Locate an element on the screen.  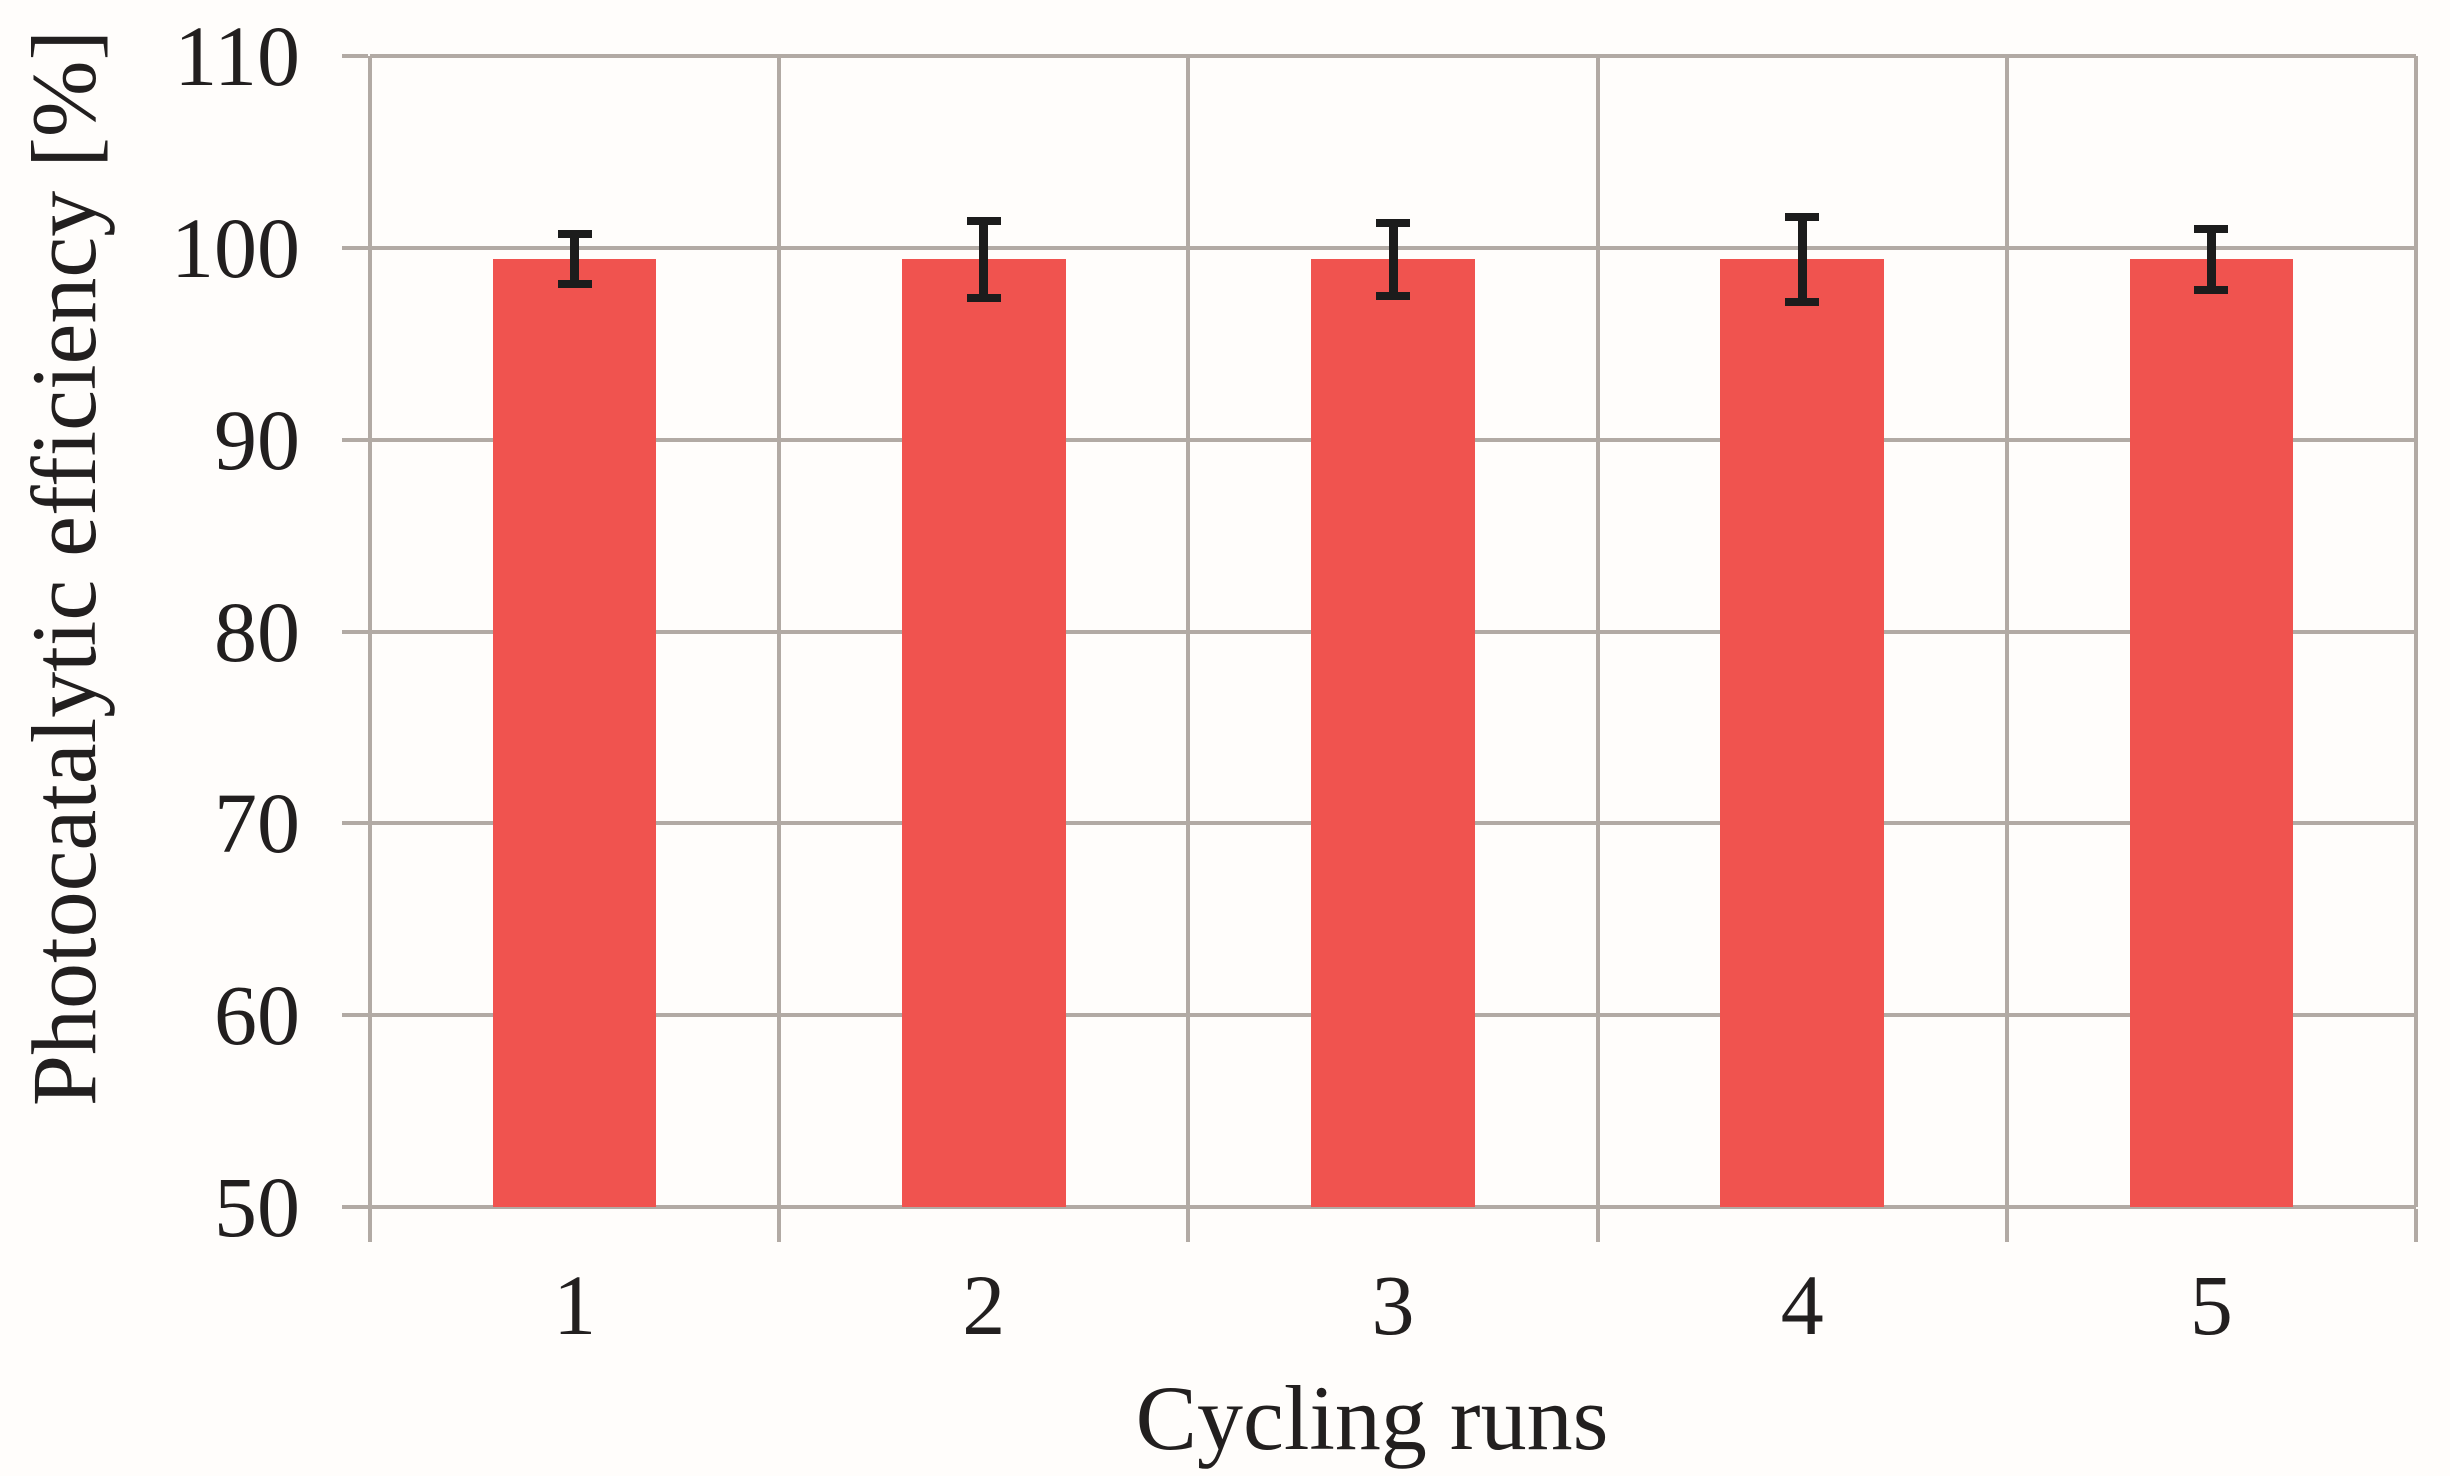
x-tick-label-5: 5 is located at coordinates (2211, 1305).